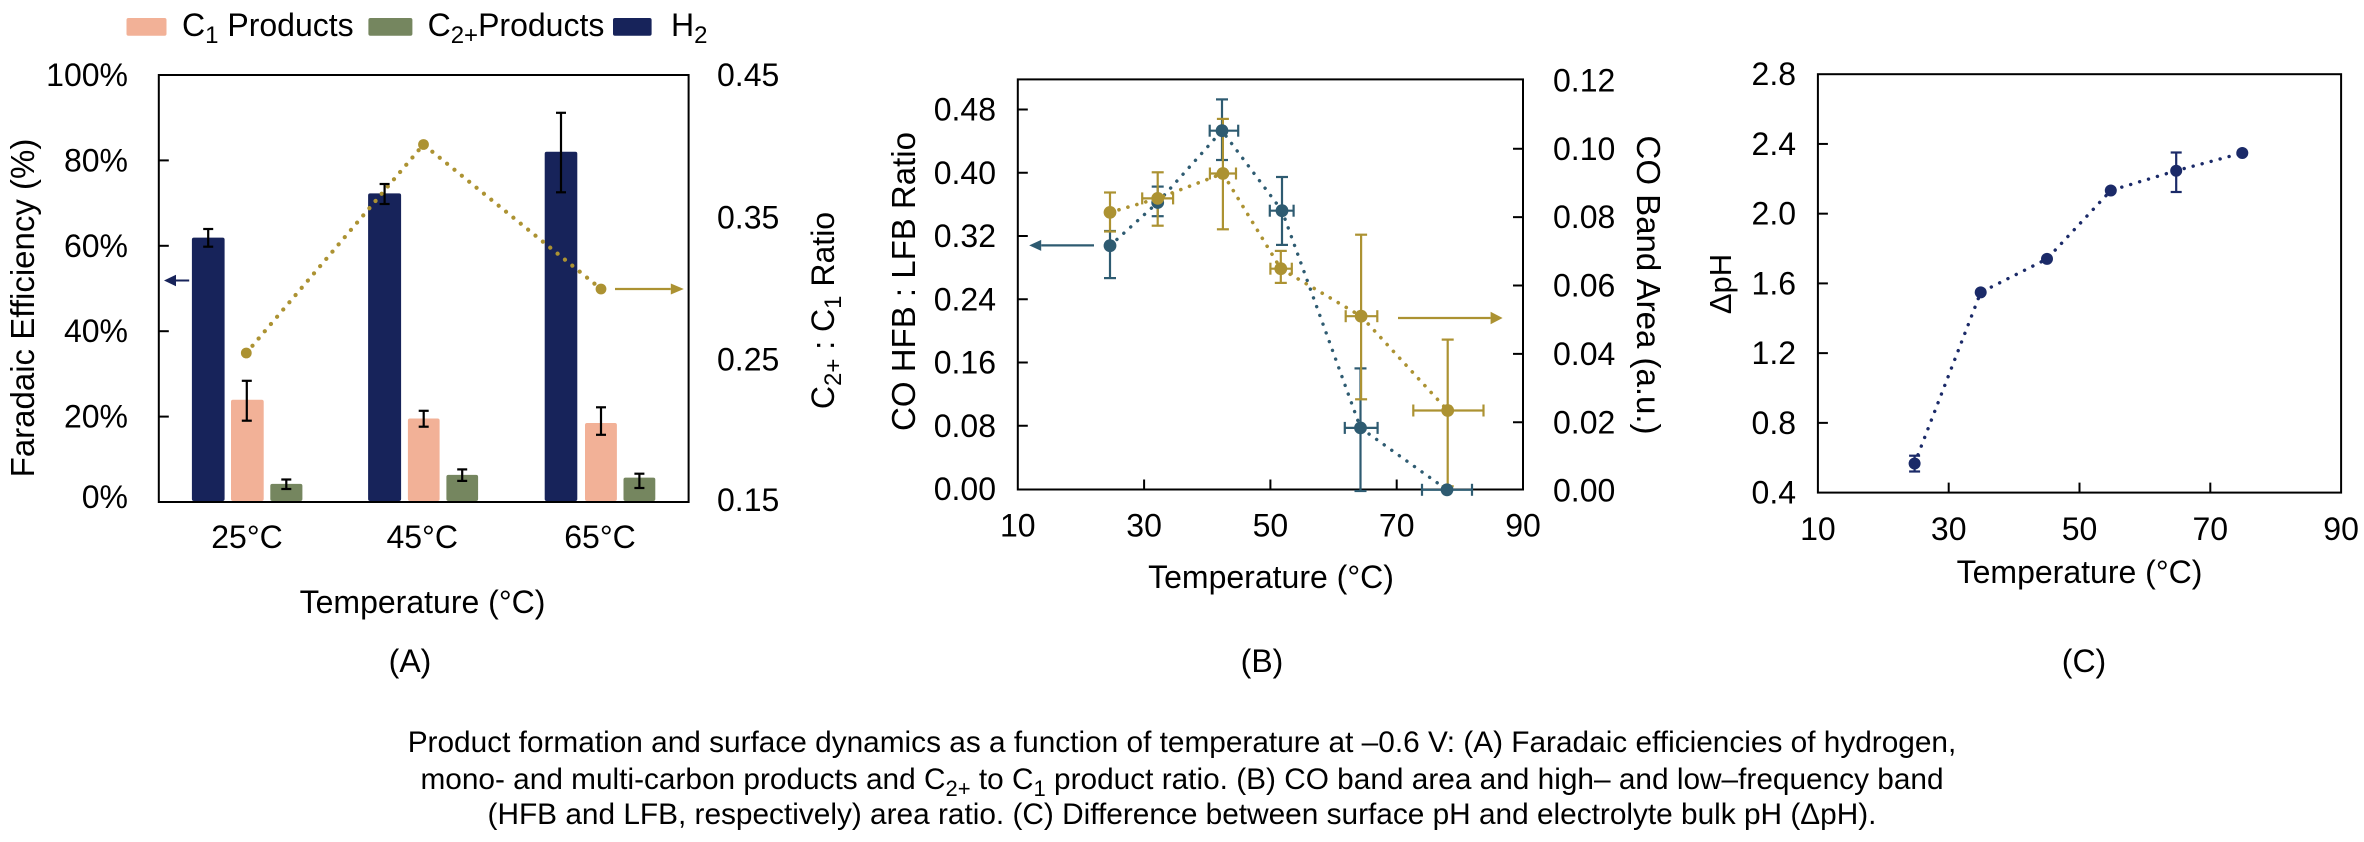  Describe the element at coordinates (1648, 285) in the screenshot. I see `svg-text: CO Band Area (a.u.)` at that location.